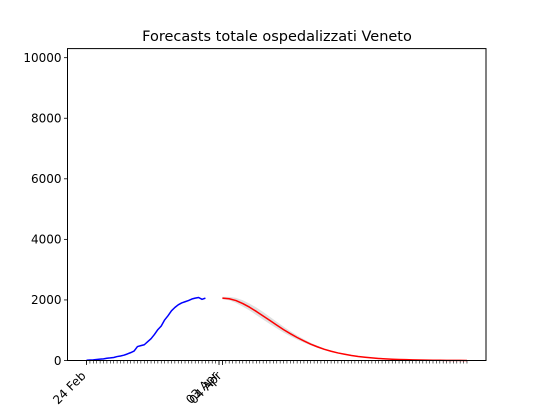  I want to click on y-tick-label: 6000, so click(46, 179).